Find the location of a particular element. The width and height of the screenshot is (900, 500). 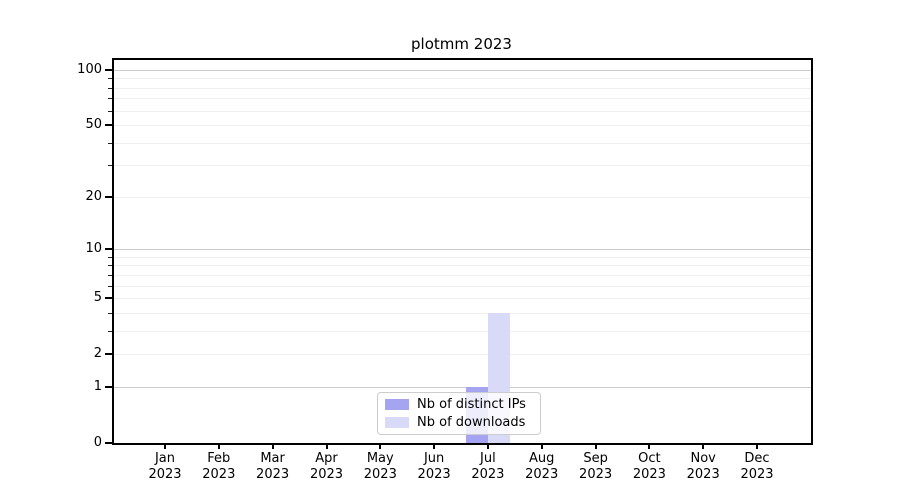

x-tick-label: Feb 2023 is located at coordinates (219, 466).